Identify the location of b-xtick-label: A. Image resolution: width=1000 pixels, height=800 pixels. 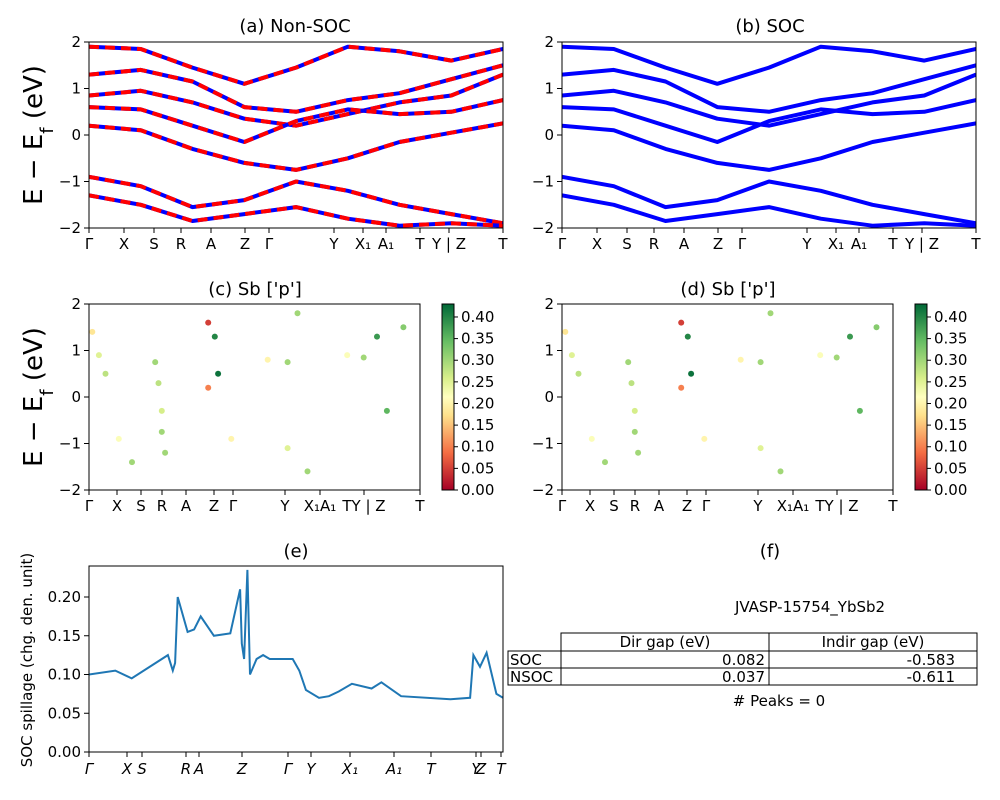
(684, 244).